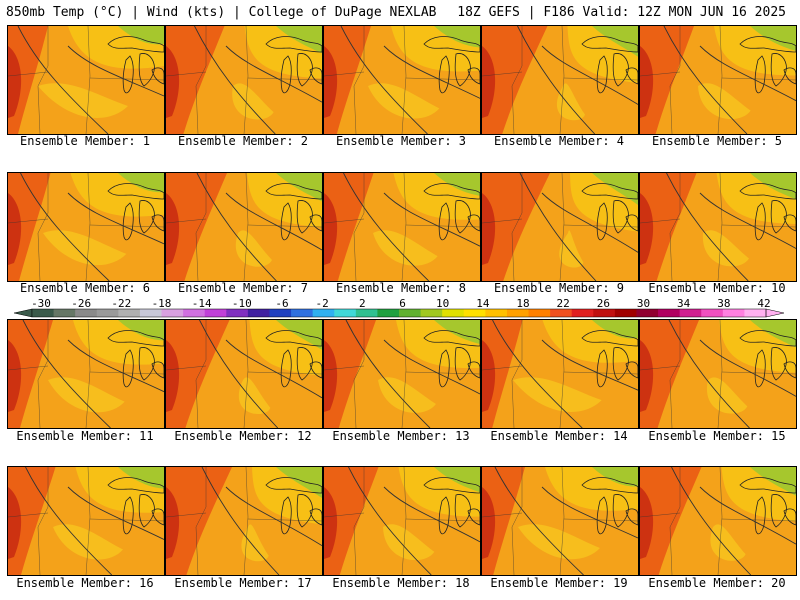 The image size is (800, 600). Describe the element at coordinates (559, 436) in the screenshot. I see `ensemble-member-label: Ensemble Member: 14` at that location.